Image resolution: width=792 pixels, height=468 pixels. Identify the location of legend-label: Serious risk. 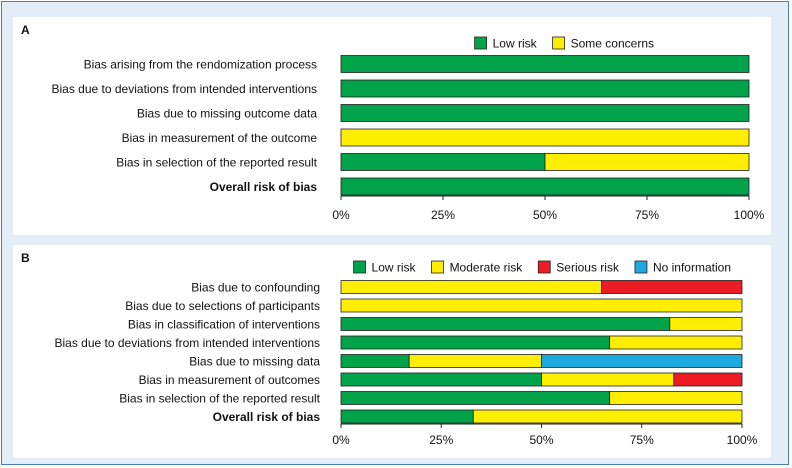
(588, 268).